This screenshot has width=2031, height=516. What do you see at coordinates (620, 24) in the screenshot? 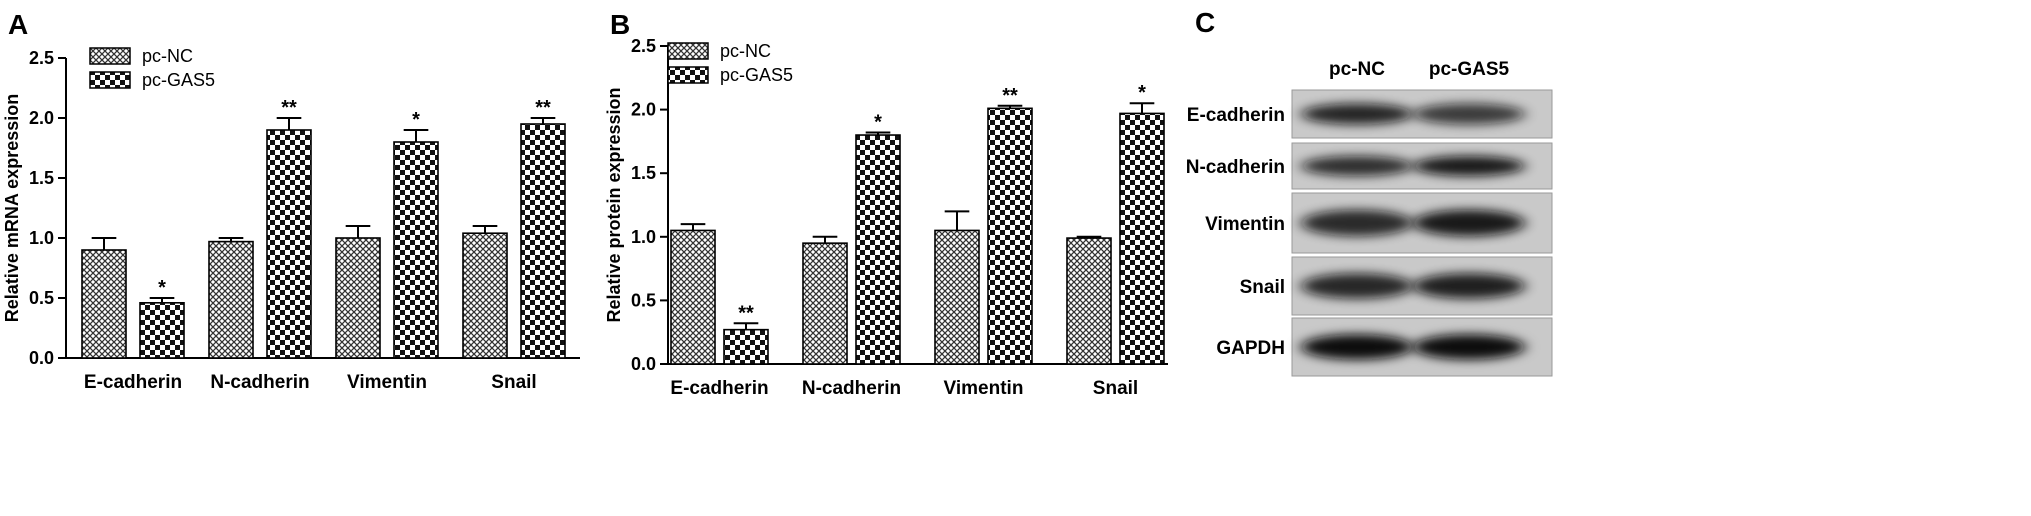
I see `panel-letter: B` at bounding box center [620, 24].